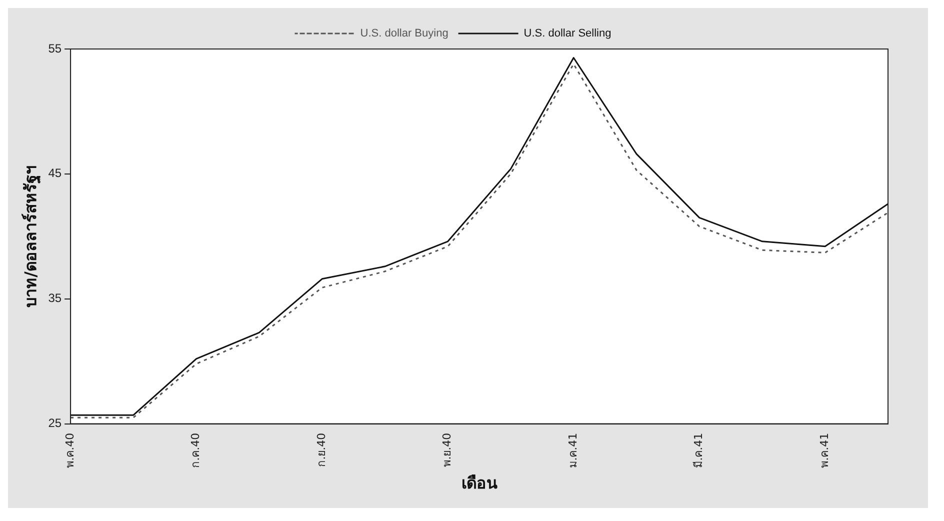  I want to click on y-tick-label: 35, so click(55, 298).